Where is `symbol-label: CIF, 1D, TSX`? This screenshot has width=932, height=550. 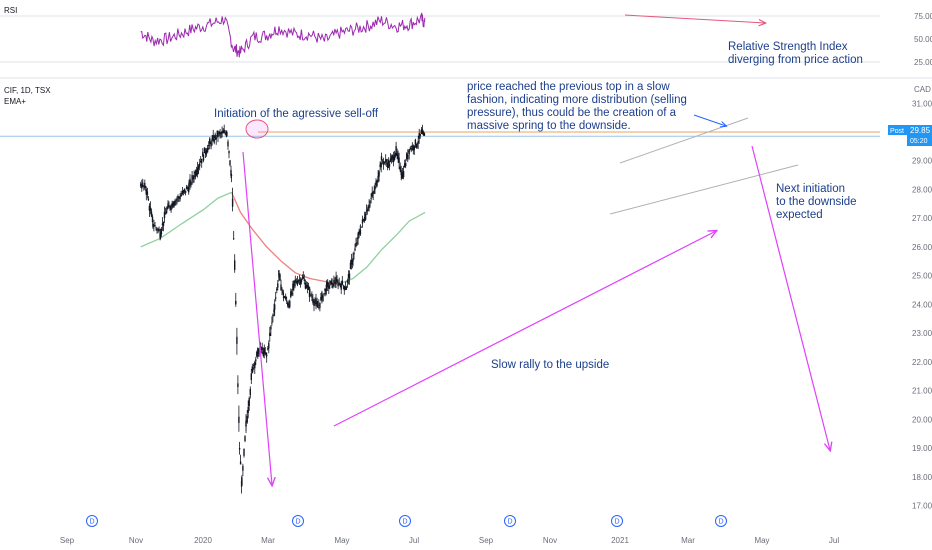 symbol-label: CIF, 1D, TSX is located at coordinates (27, 90).